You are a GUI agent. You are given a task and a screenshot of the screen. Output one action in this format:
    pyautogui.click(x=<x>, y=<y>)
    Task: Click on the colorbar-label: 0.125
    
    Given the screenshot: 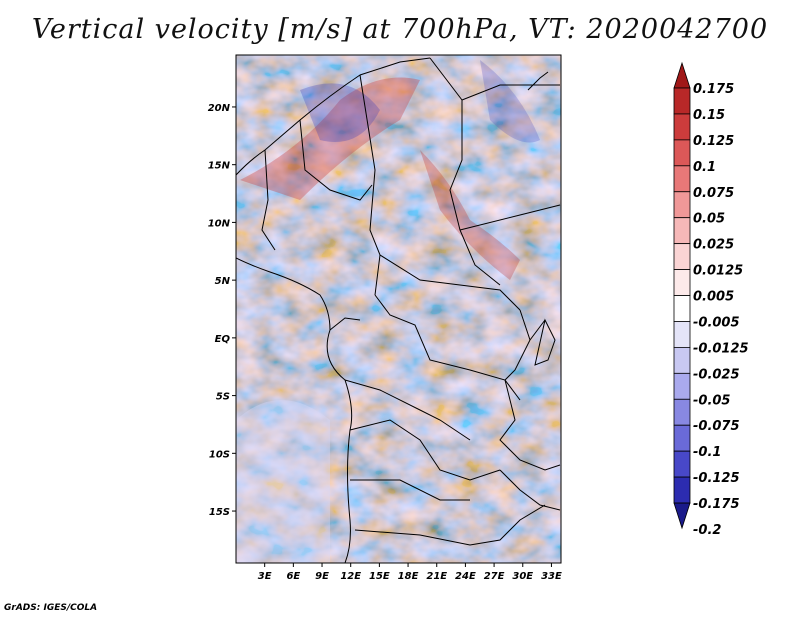 What is the action you would take?
    pyautogui.click(x=713, y=141)
    